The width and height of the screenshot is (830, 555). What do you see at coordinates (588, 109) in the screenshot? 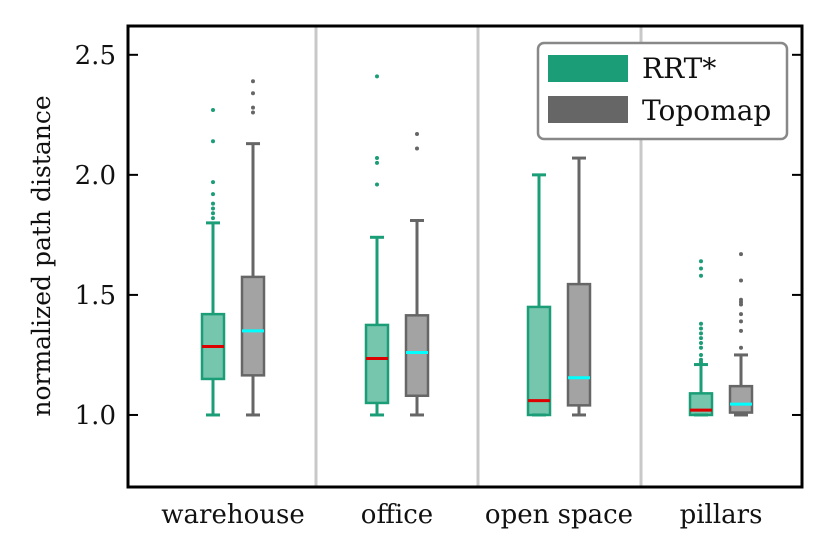
I see `legend-swatch-topomap` at bounding box center [588, 109].